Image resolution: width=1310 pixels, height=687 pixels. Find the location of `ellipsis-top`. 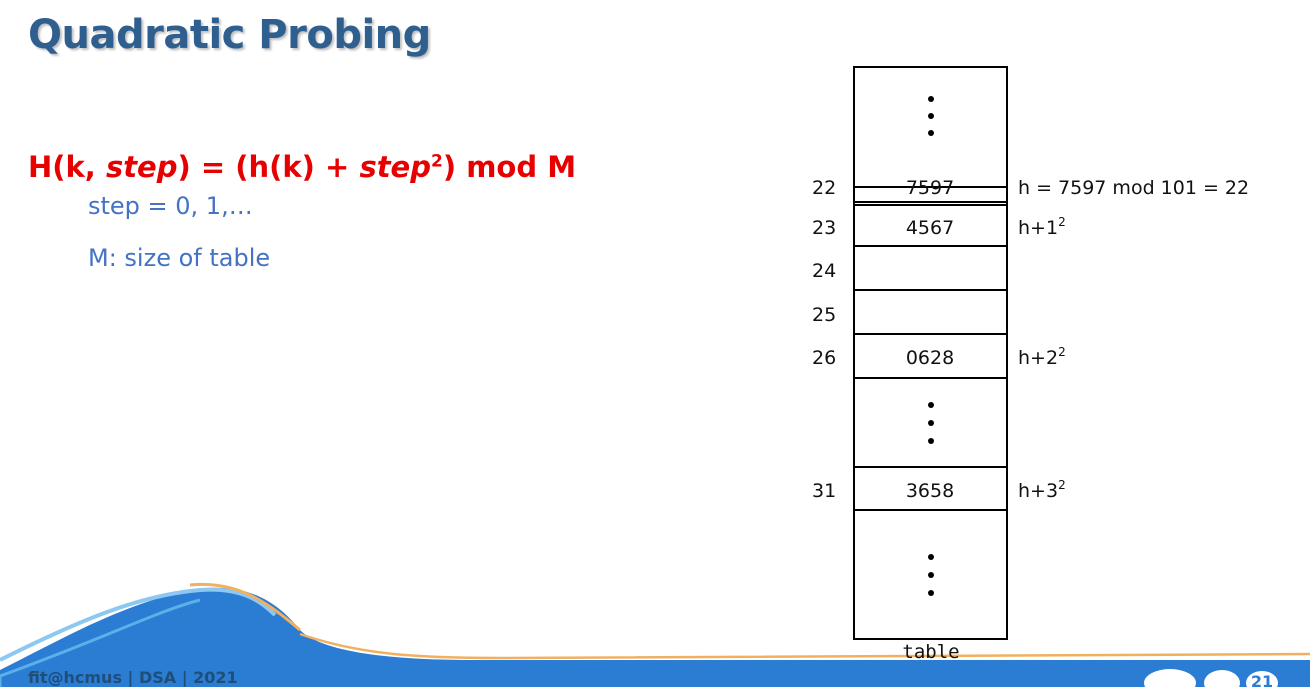

ellipsis-top is located at coordinates (931, 116).